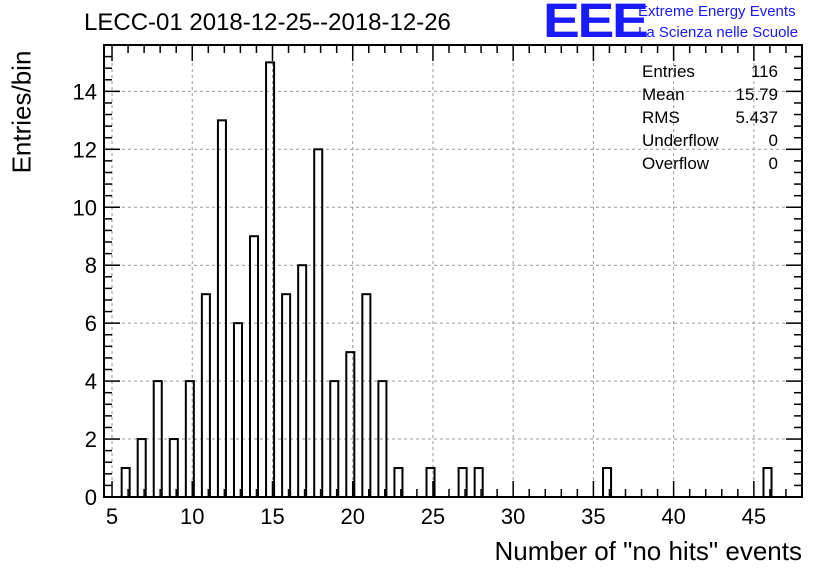 Image resolution: width=836 pixels, height=572 pixels. Describe the element at coordinates (661, 117) in the screenshot. I see `stat-label: RMS` at that location.